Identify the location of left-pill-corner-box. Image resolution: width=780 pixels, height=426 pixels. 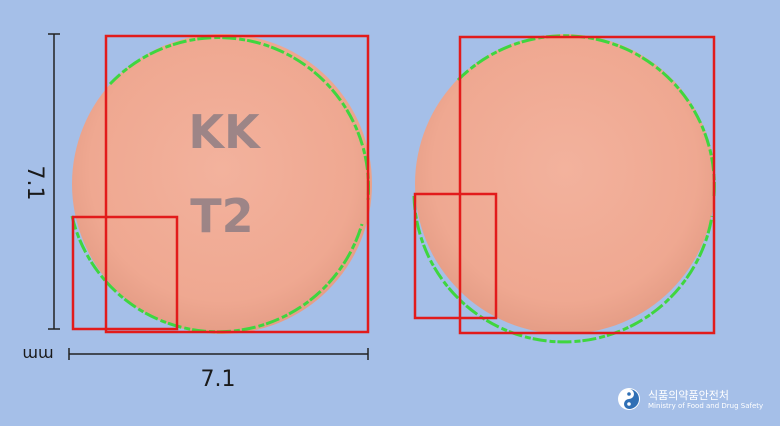
(125, 273).